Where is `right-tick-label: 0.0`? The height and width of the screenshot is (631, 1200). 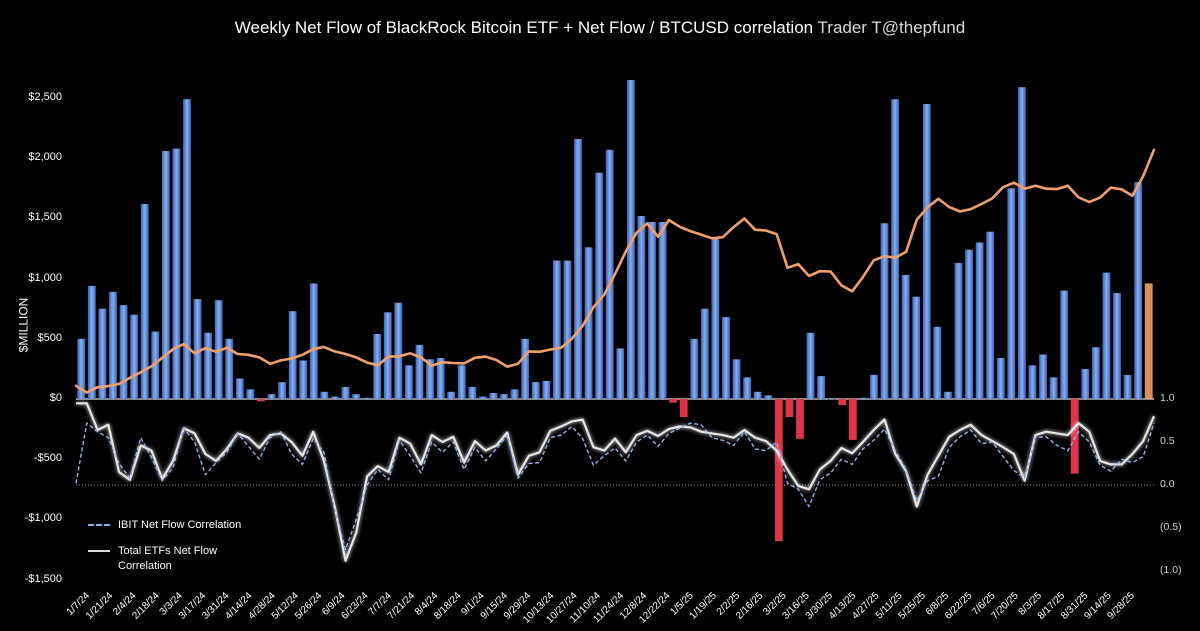
right-tick-label: 0.0 is located at coordinates (1167, 484).